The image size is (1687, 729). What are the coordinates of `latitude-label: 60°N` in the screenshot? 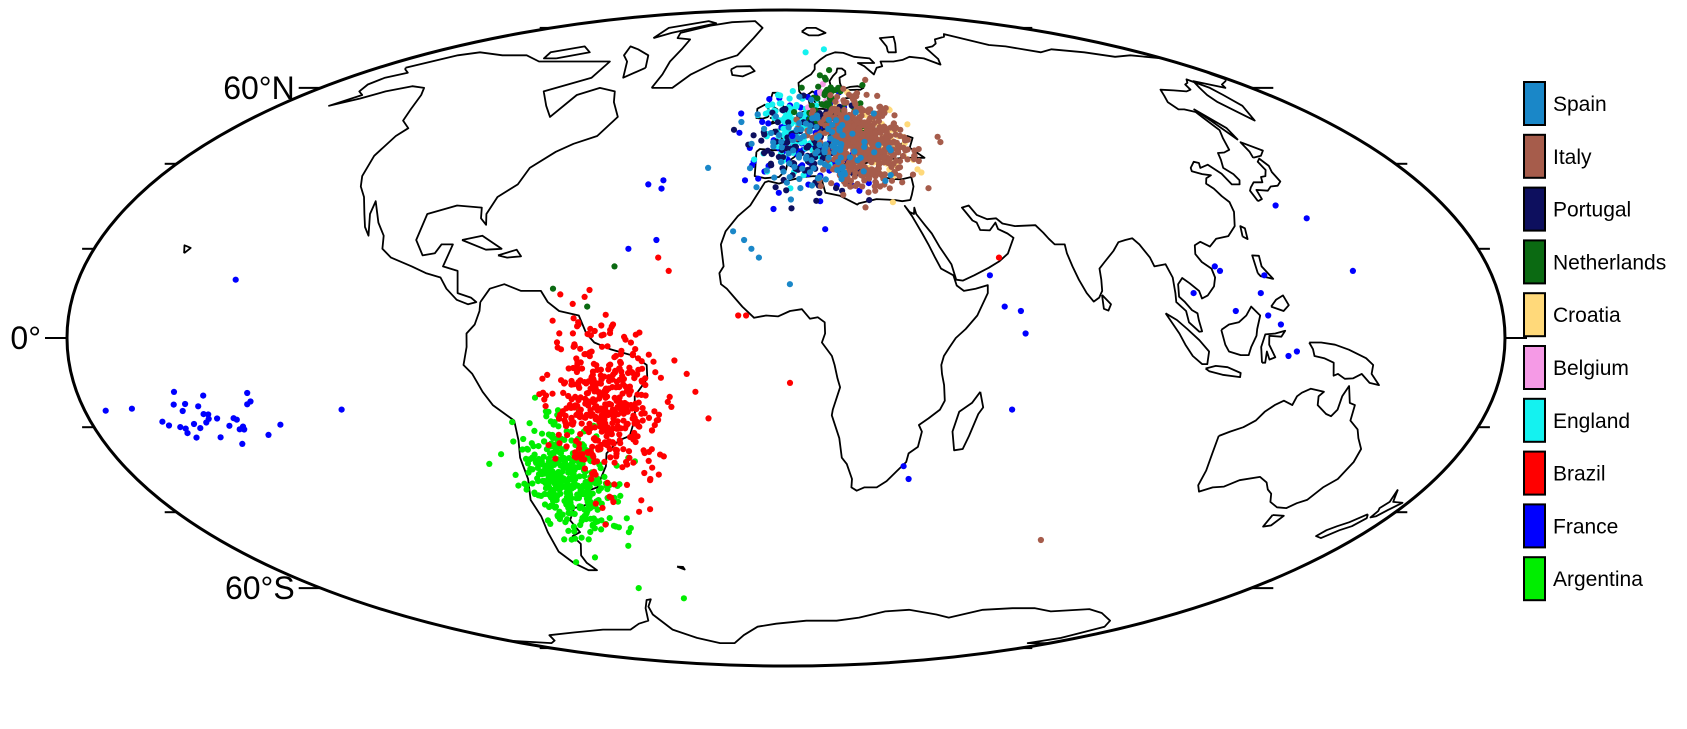 It's located at (259, 88).